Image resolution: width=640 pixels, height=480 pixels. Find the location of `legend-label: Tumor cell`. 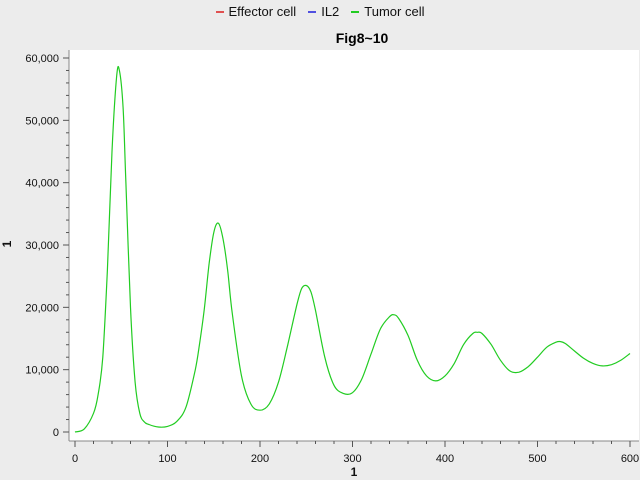

legend-label: Tumor cell is located at coordinates (394, 11).